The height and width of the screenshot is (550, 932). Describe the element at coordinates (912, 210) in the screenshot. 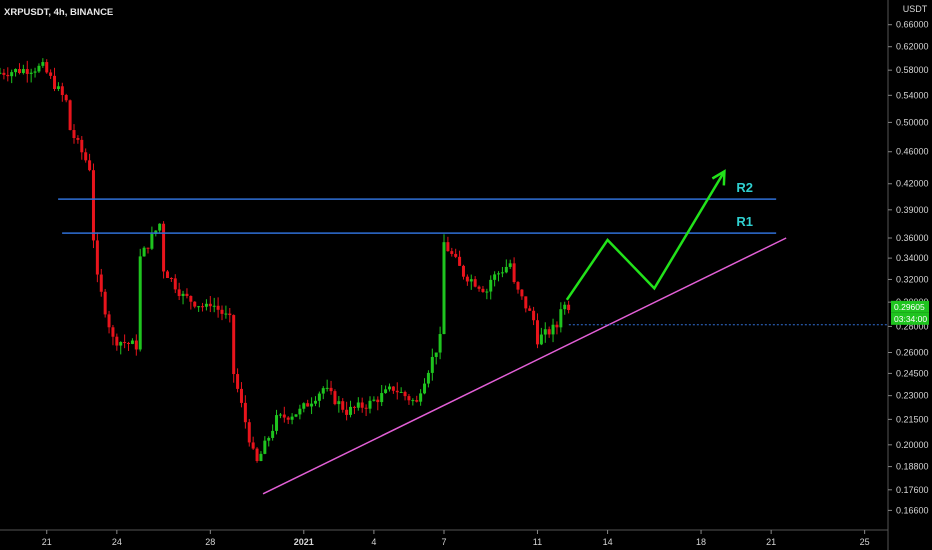

I see `y-tick-label: 0.39000` at that location.